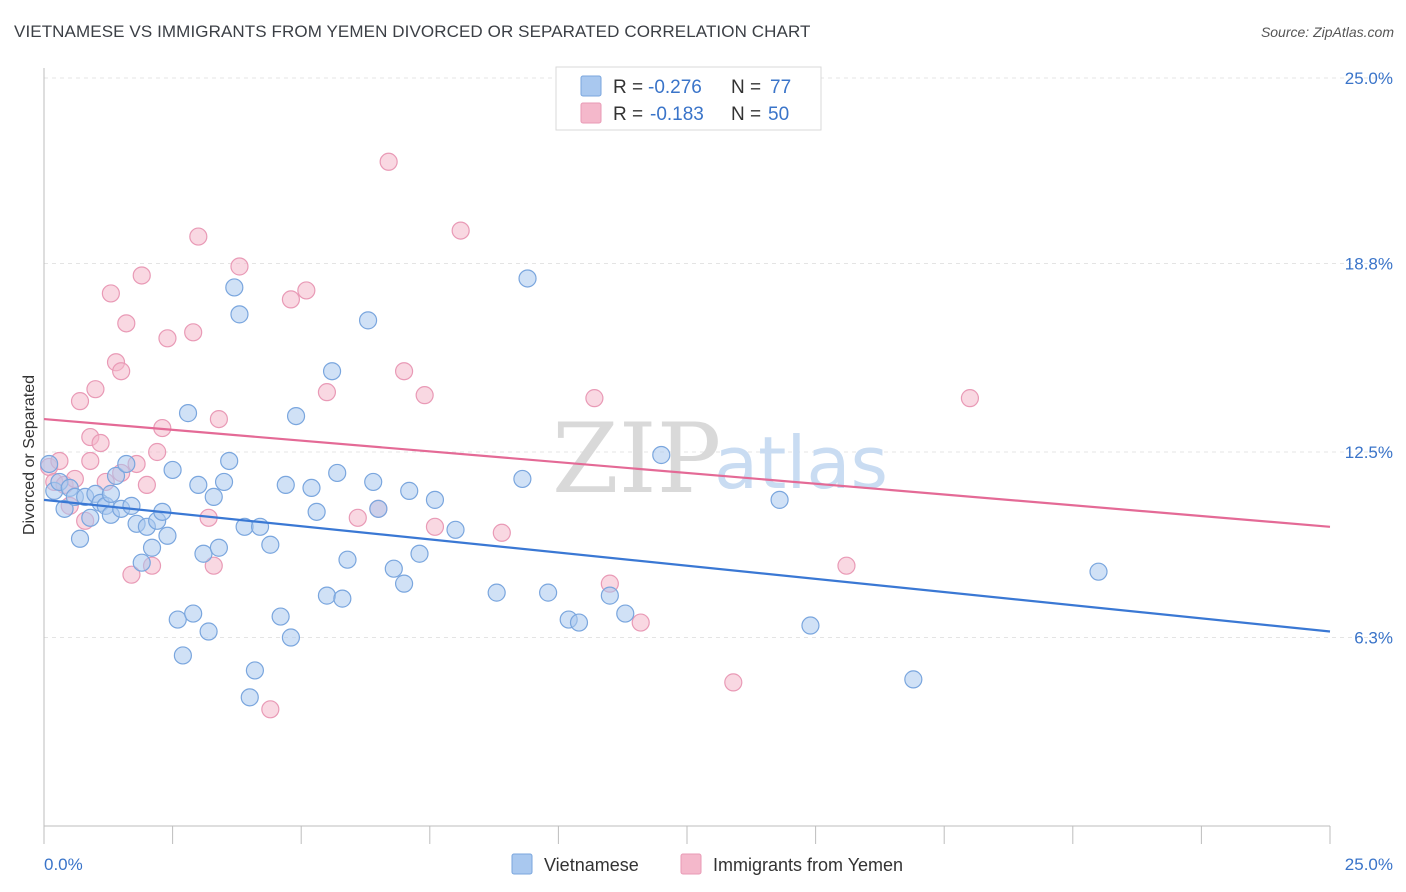 This screenshot has height=892, width=1406. Describe the element at coordinates (801, 463) in the screenshot. I see `watermark-atlas: atlas` at that location.